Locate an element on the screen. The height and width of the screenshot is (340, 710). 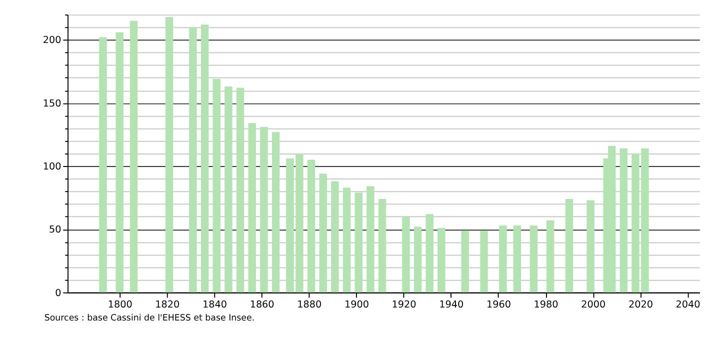
x-tick-label: 1900 is located at coordinates (356, 304).